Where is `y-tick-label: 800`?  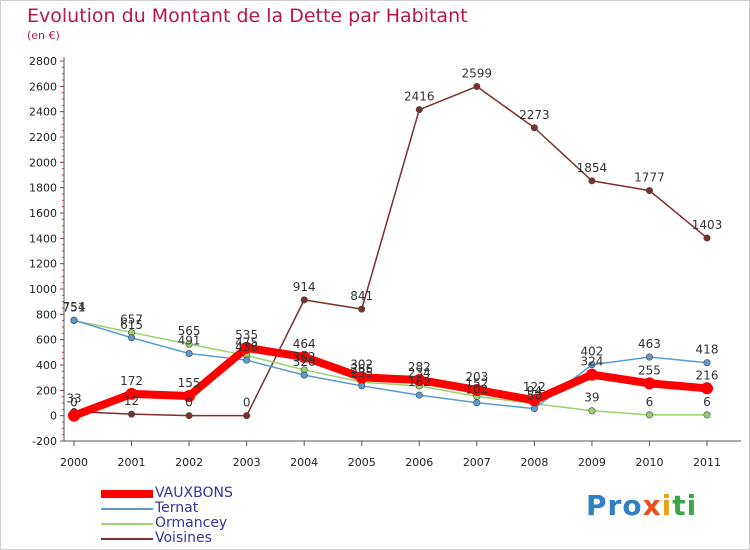 y-tick-label: 800 is located at coordinates (46, 314).